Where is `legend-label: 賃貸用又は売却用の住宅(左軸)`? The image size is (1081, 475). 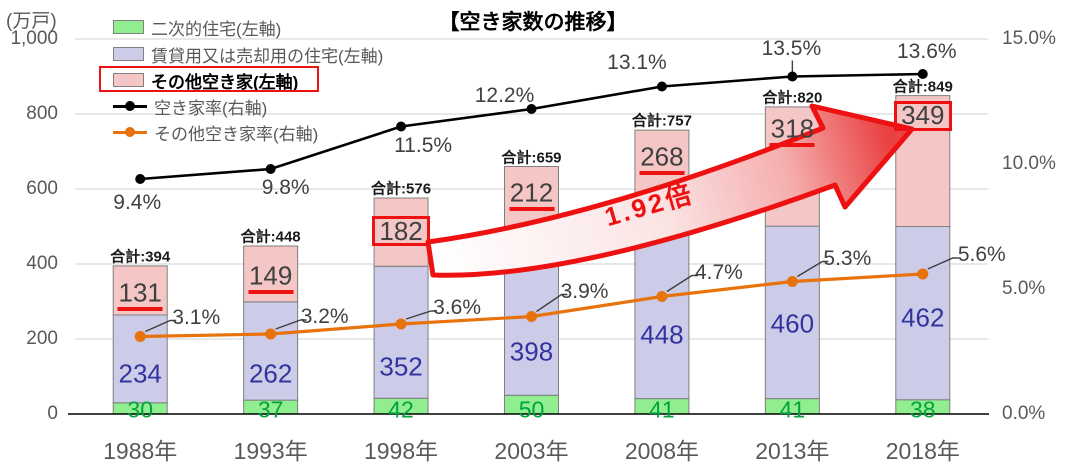
legend-label: 賃貸用又は売却用の住宅(左軸) is located at coordinates (267, 56).